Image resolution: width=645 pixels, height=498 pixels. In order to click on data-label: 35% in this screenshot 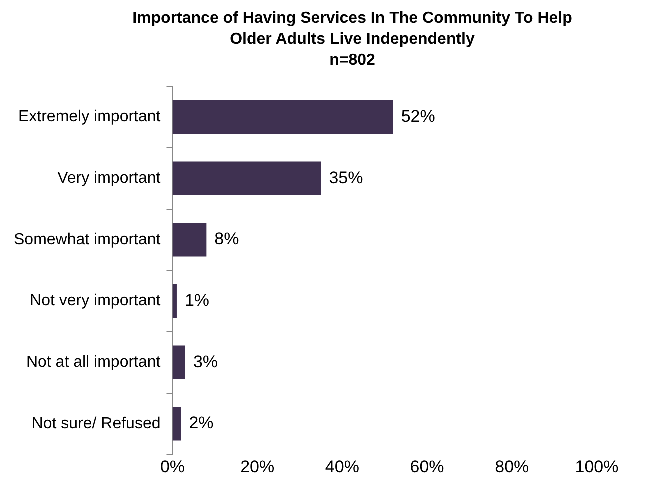, I will do `click(346, 178)`.